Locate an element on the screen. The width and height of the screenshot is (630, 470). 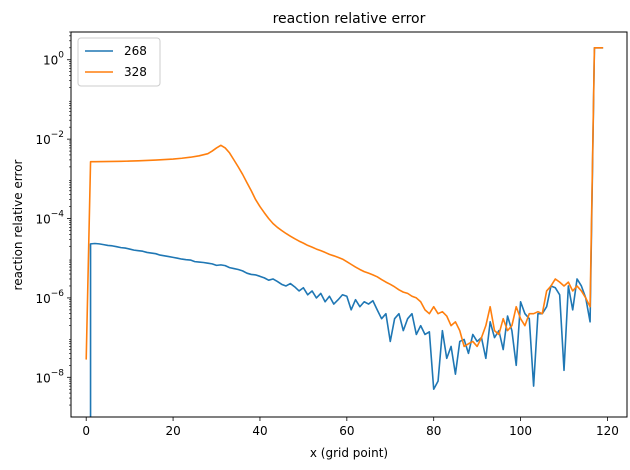
x-tick-label: 100 is located at coordinates (520, 431).